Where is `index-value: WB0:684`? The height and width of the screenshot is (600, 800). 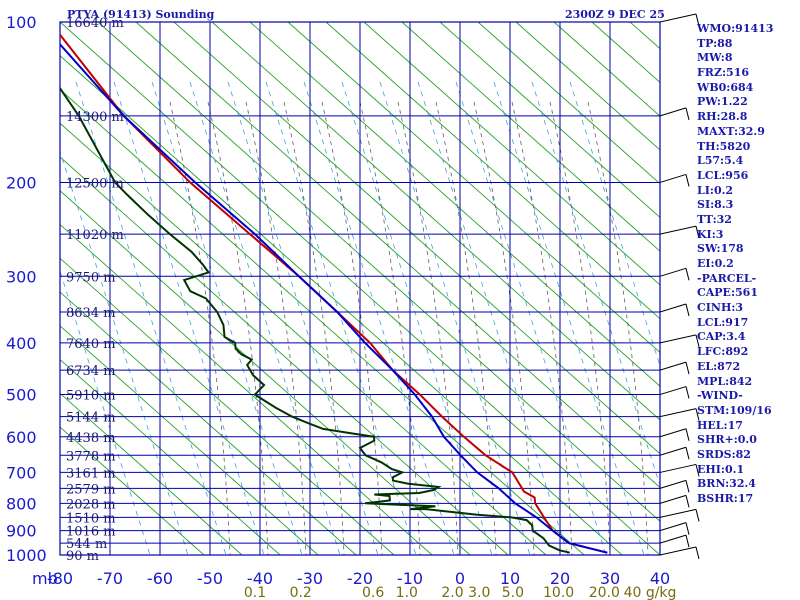
index-value: WB0:684 is located at coordinates (725, 87).